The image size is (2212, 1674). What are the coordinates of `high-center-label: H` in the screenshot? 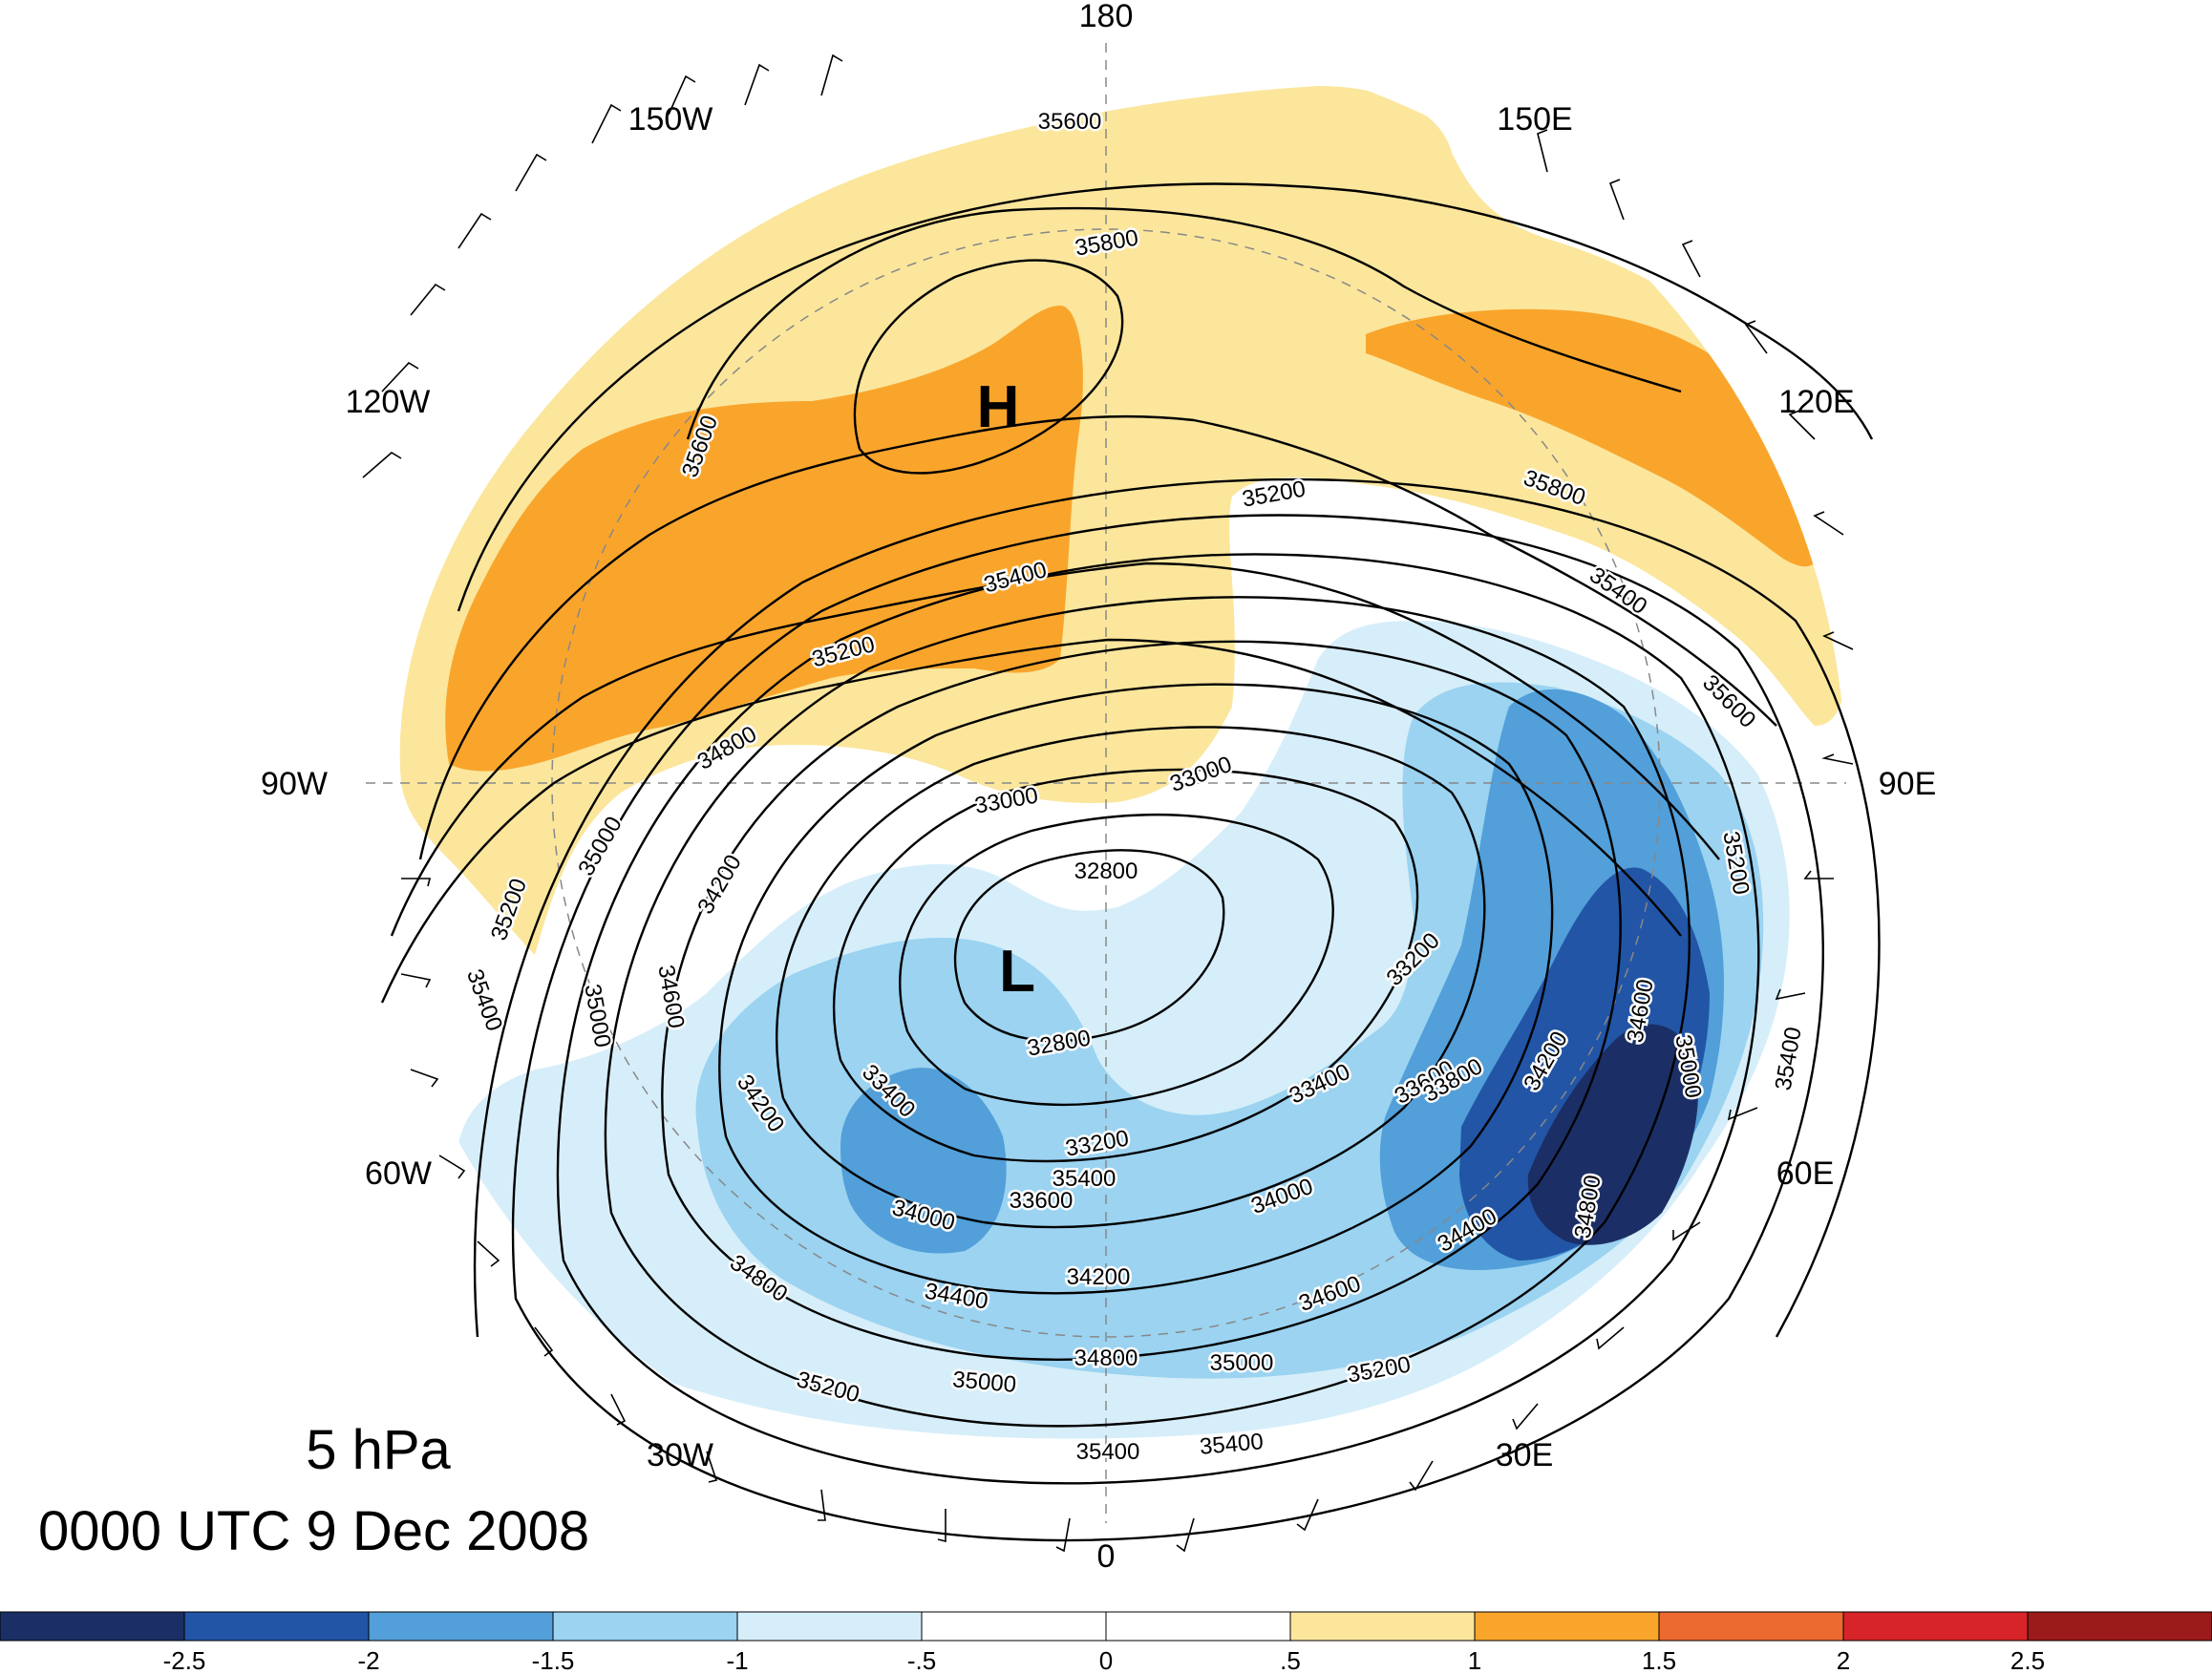 It's located at (998, 407).